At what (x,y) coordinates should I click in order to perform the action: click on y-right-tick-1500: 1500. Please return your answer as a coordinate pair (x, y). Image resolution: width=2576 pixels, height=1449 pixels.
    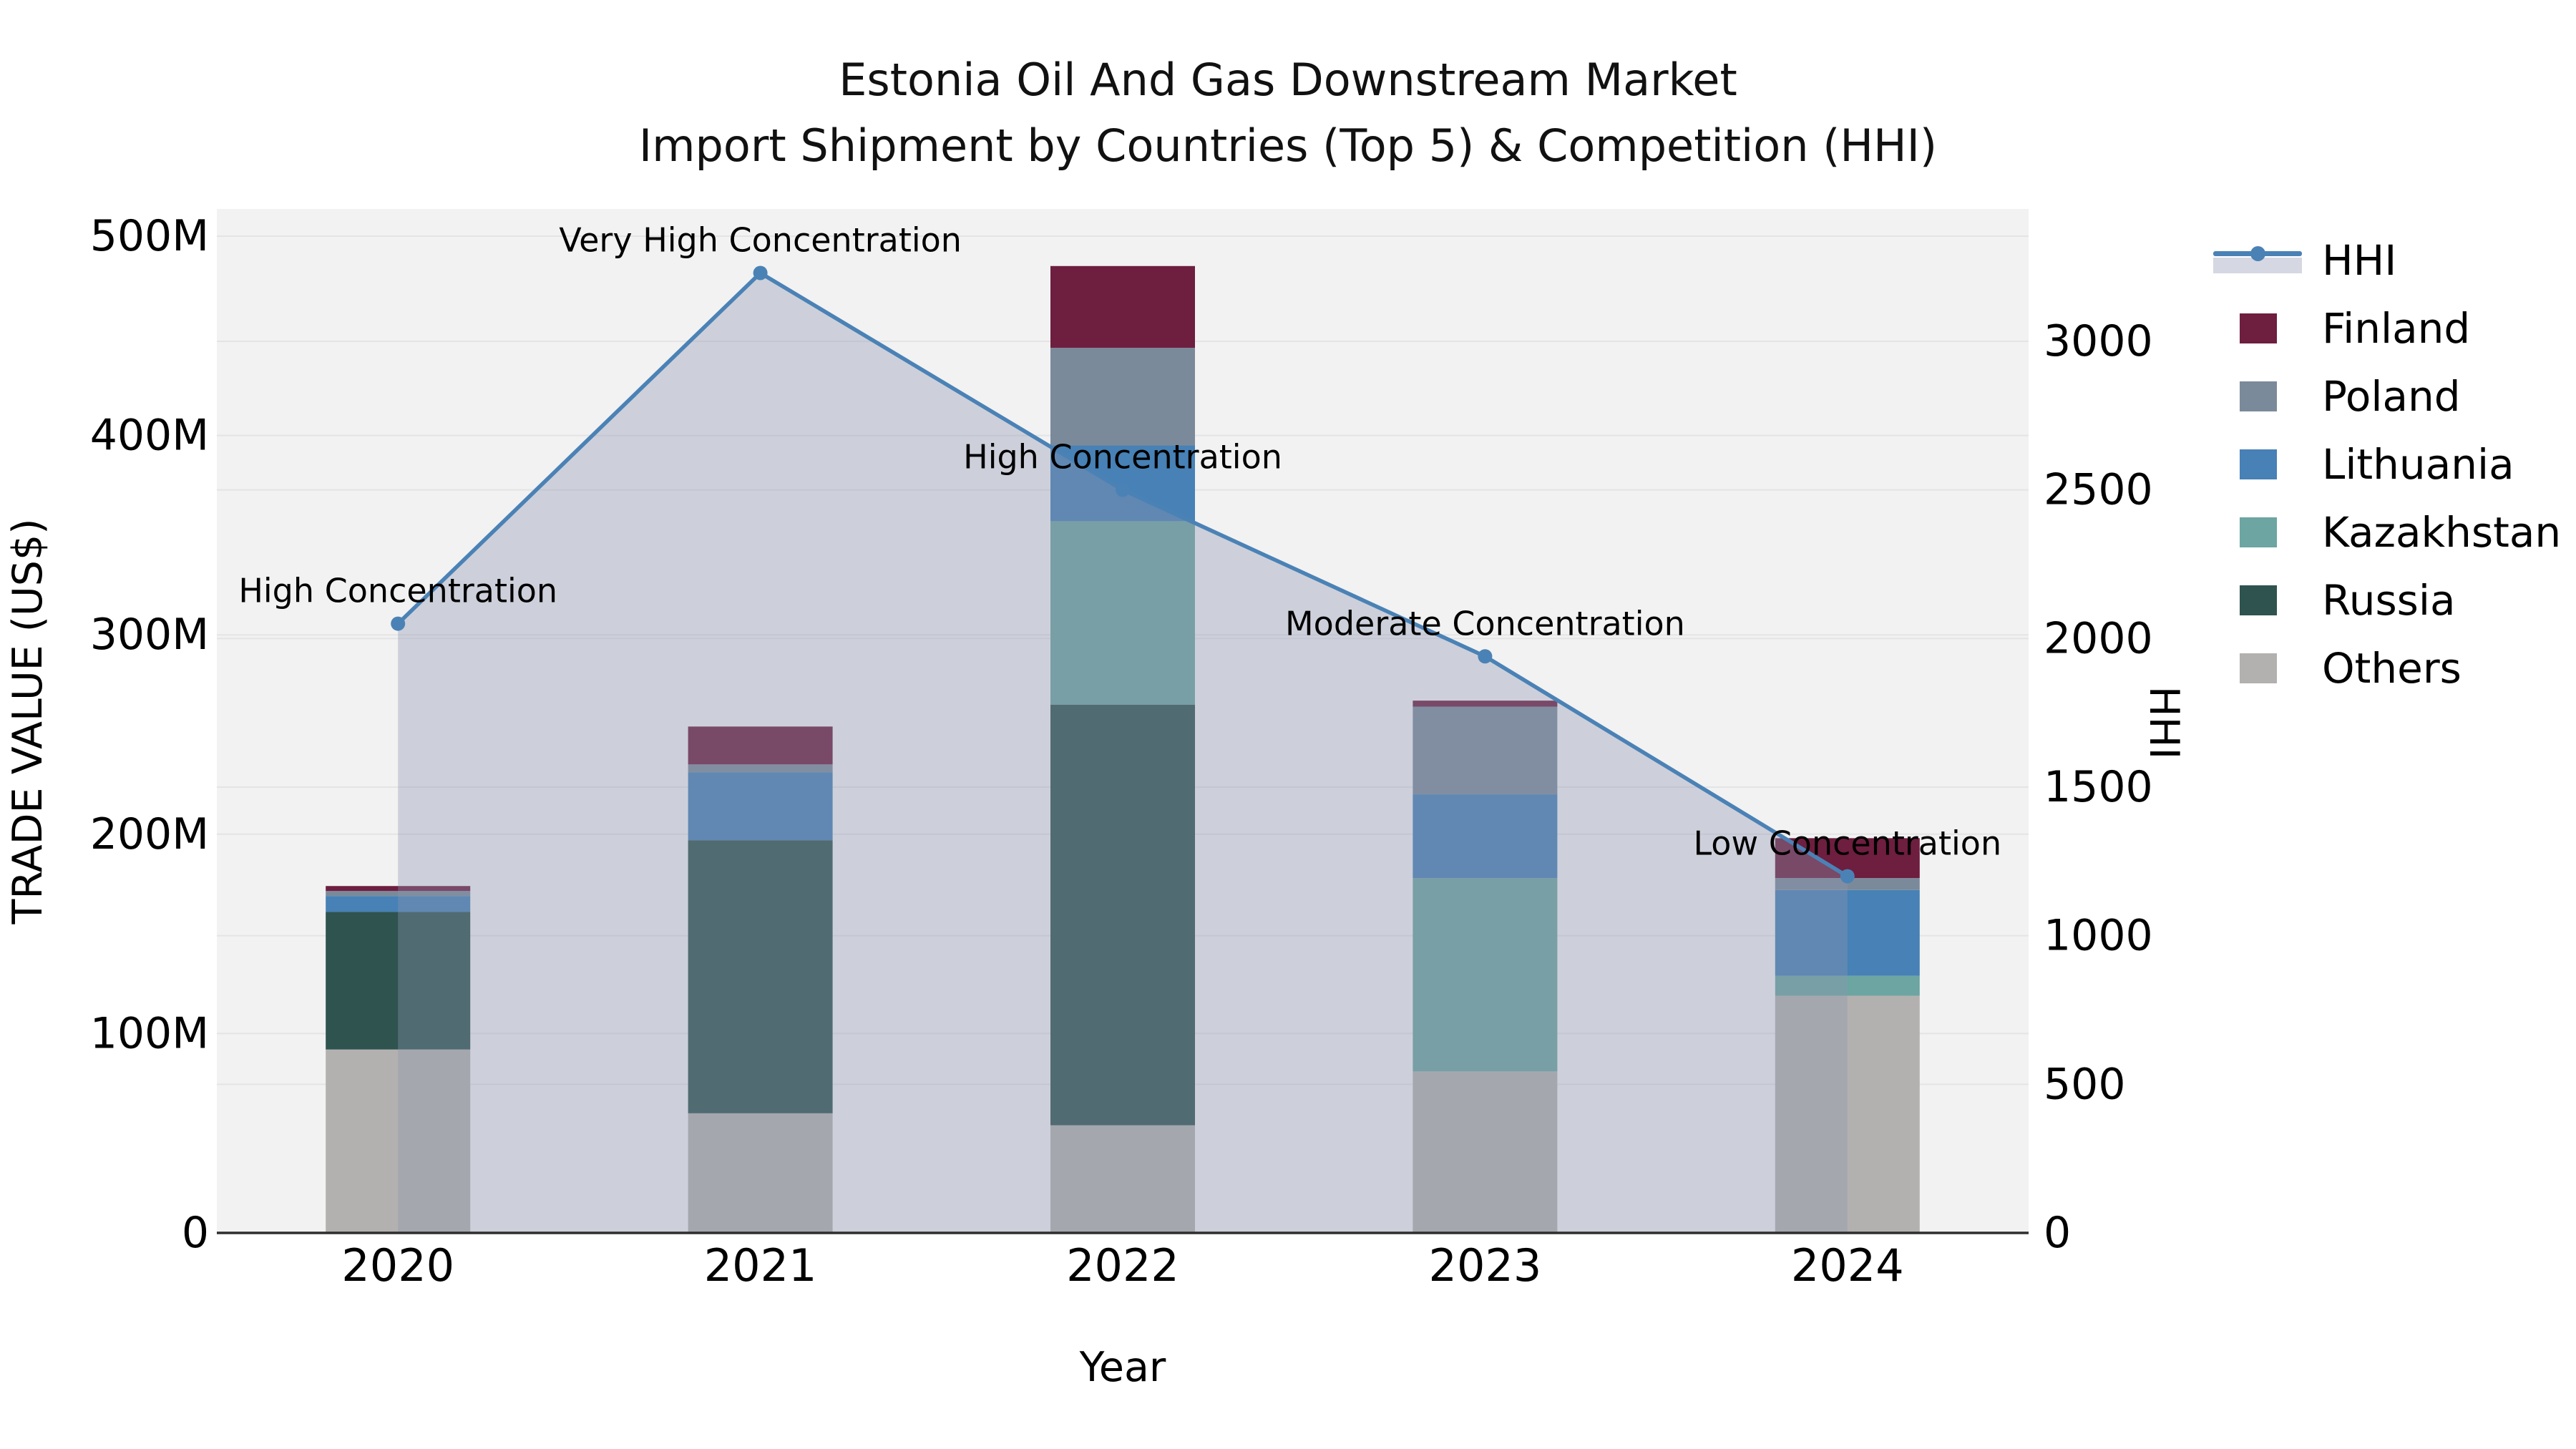
    Looking at the image, I should click on (2098, 787).